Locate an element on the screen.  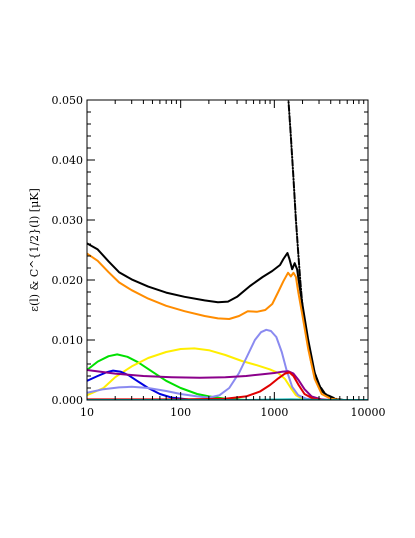
y-axis-label: ε(l) & C^{1/2}(l) [μK] is located at coordinates (34, 249).